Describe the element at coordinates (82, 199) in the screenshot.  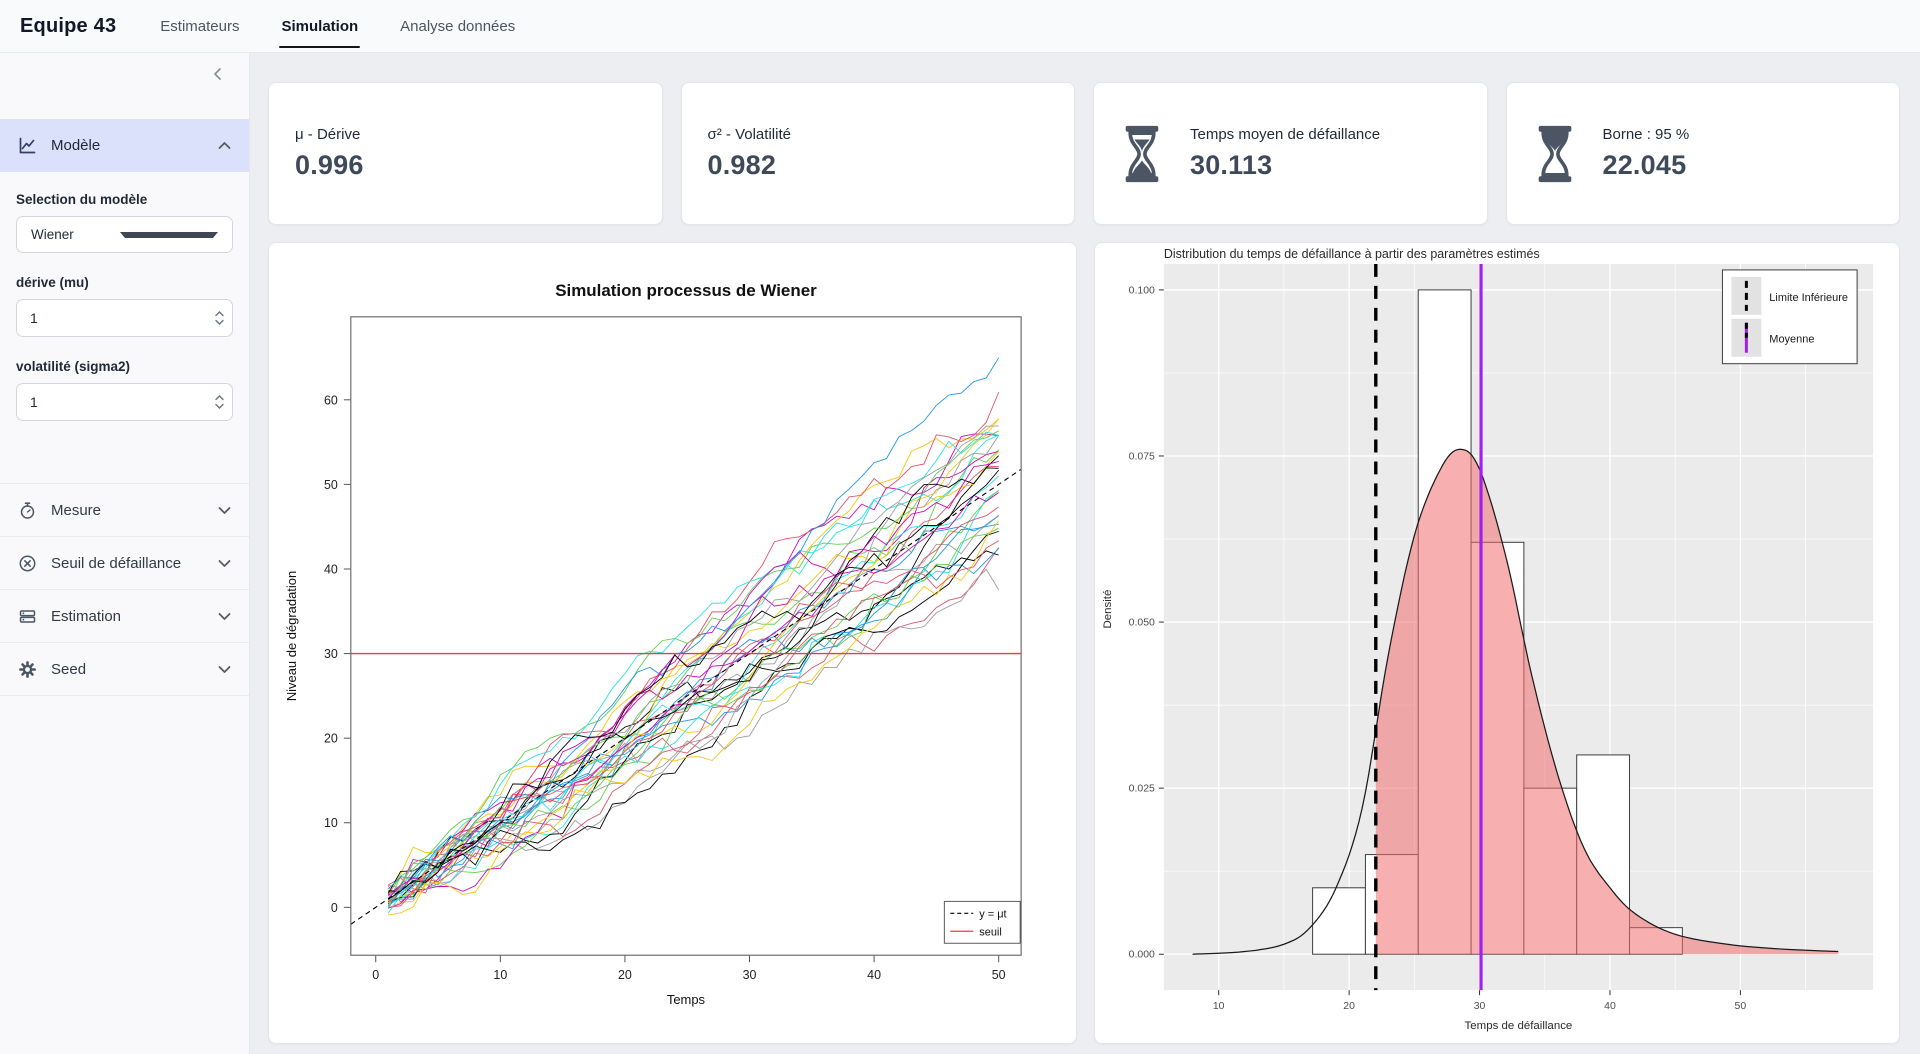
I see `model-select-label: Selection du modèle` at that location.